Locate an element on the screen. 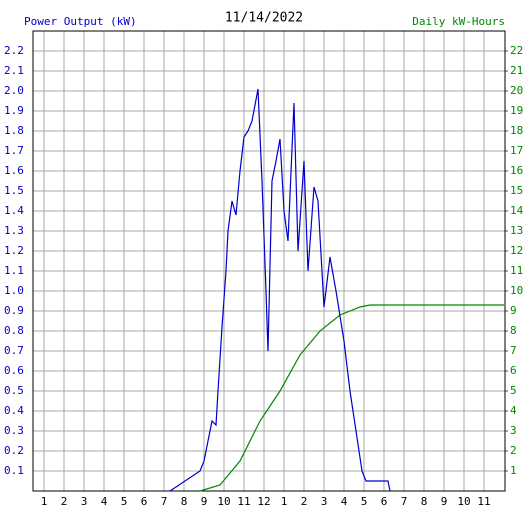 This screenshot has height=510, width=527. x-tick-label: 12 is located at coordinates (263, 501).